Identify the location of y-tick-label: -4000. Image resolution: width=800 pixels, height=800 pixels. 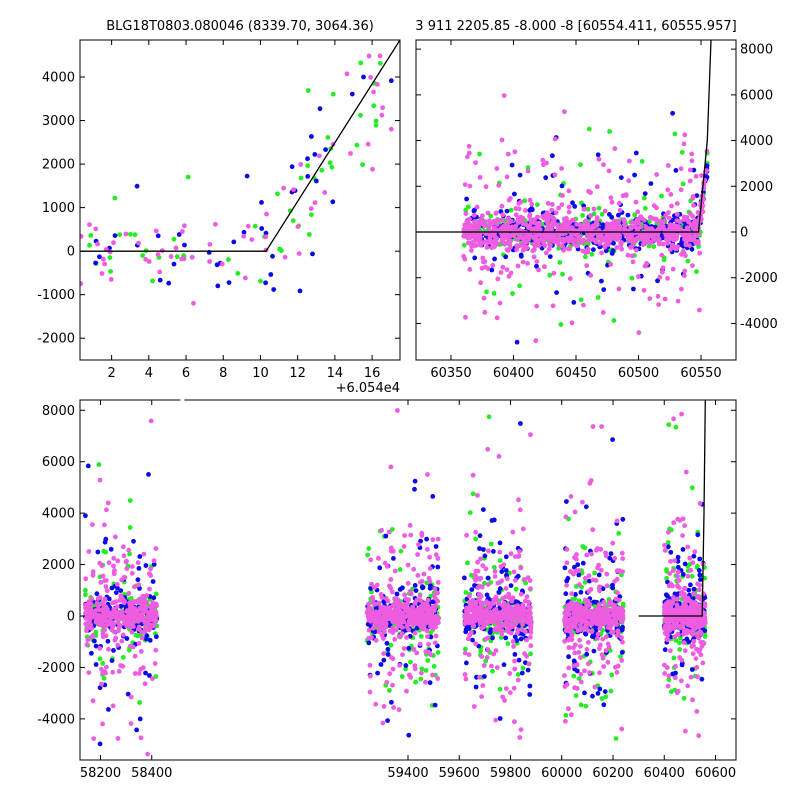
(759, 324).